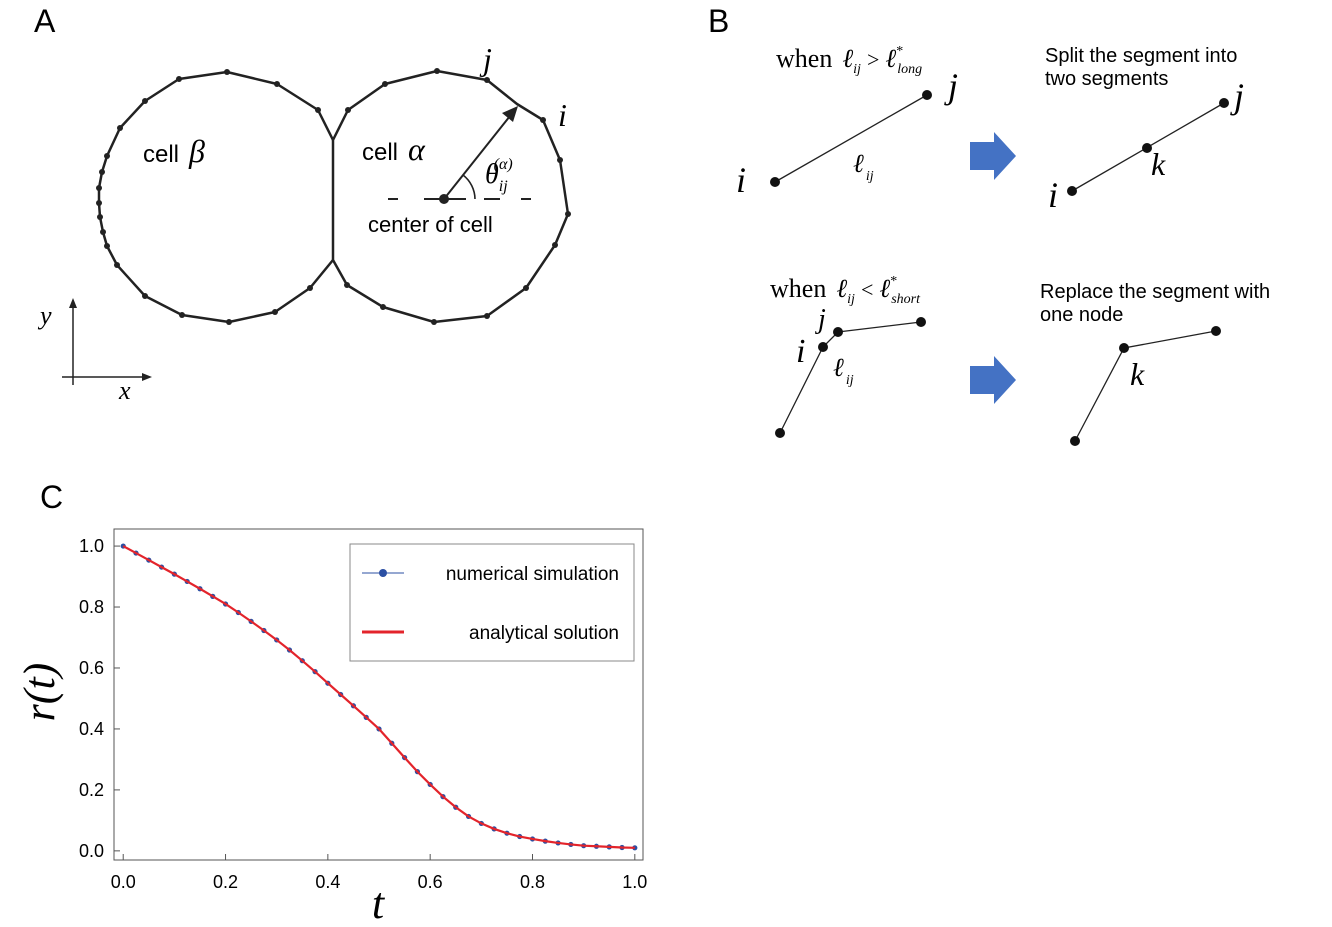 The height and width of the screenshot is (927, 1332). Describe the element at coordinates (459, 157) in the screenshot. I see `reference-axis` at that location.